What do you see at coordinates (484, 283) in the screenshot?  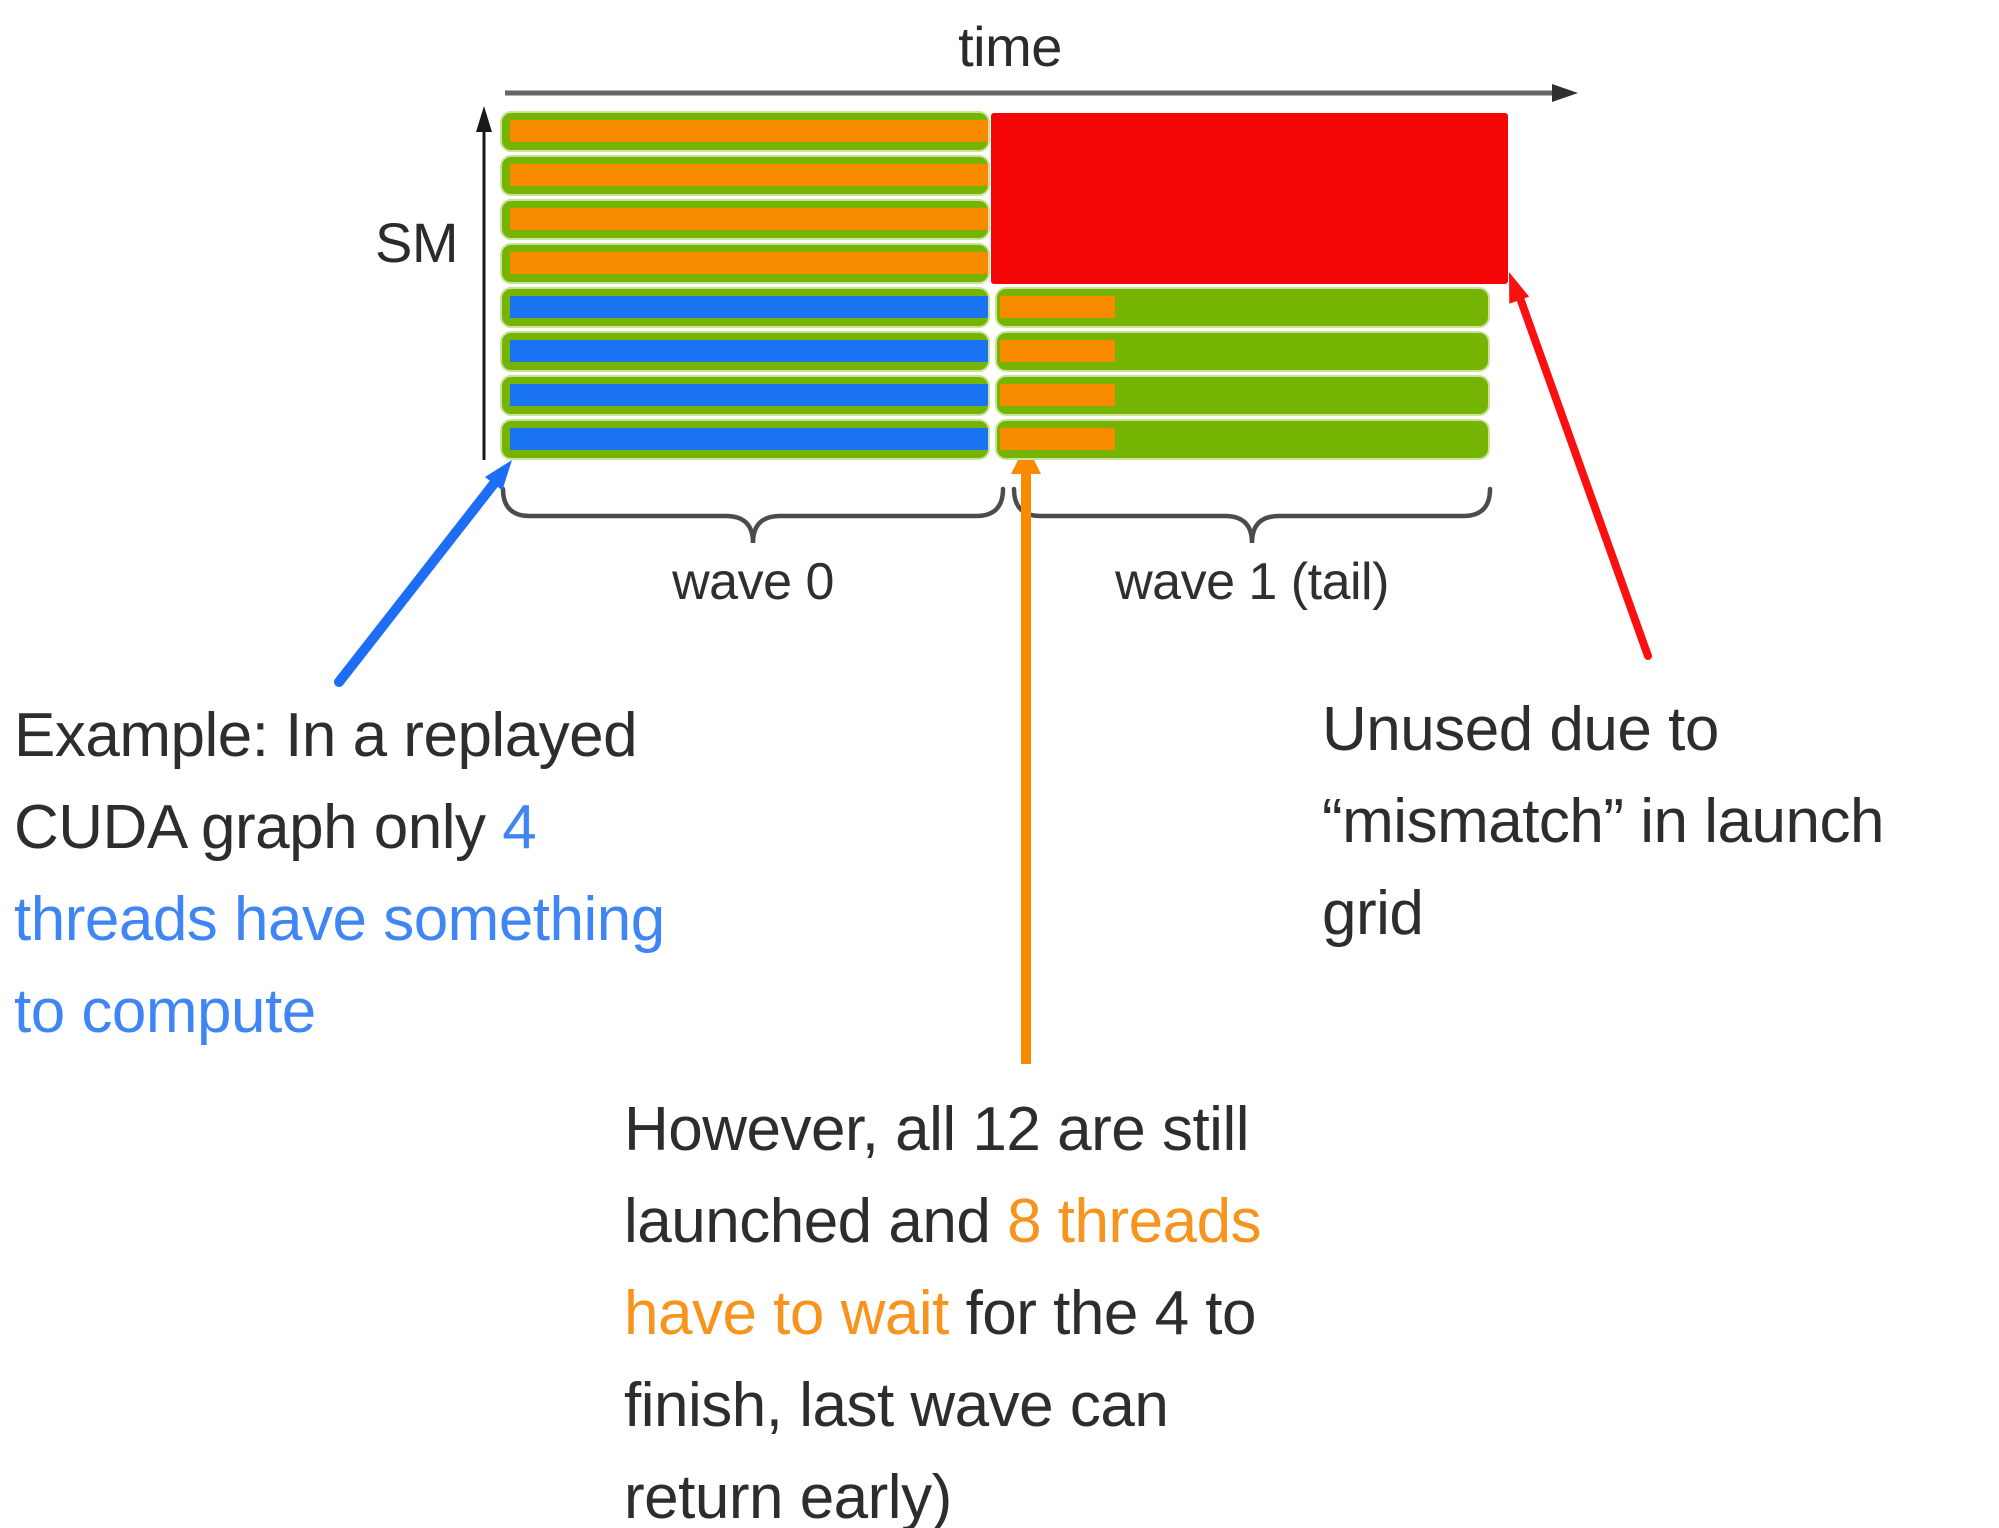 I see `sm-axis-arrow` at bounding box center [484, 283].